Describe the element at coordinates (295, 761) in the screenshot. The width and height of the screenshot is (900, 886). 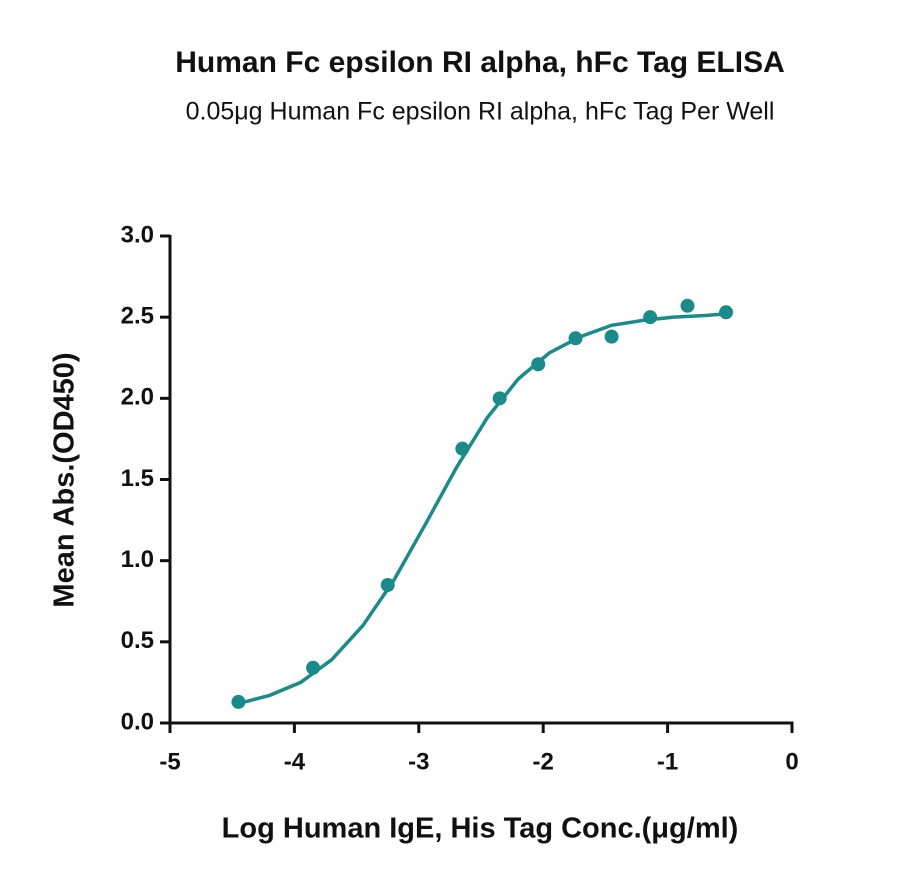
I see `x-tick-label: -4` at that location.